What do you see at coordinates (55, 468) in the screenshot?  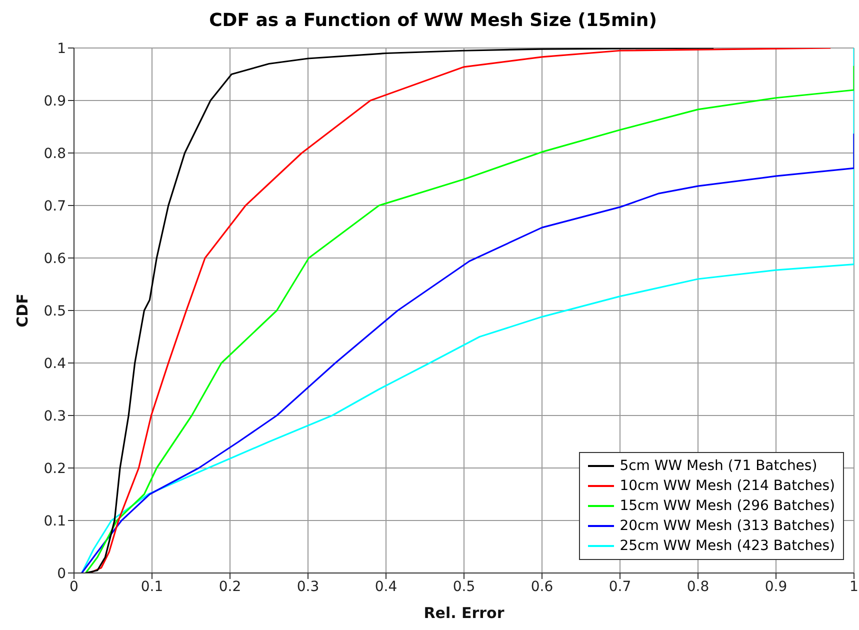 I see `y-tick-label: 0.2` at bounding box center [55, 468].